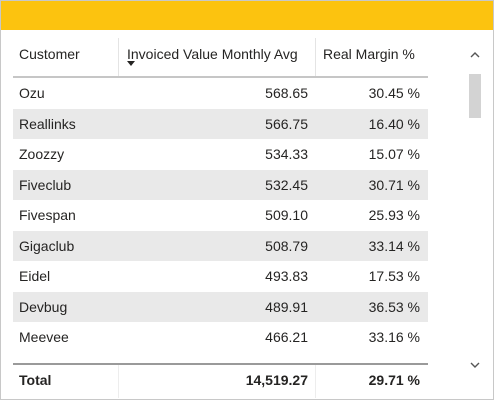  I want to click on visual-header-bar, so click(247, 15).